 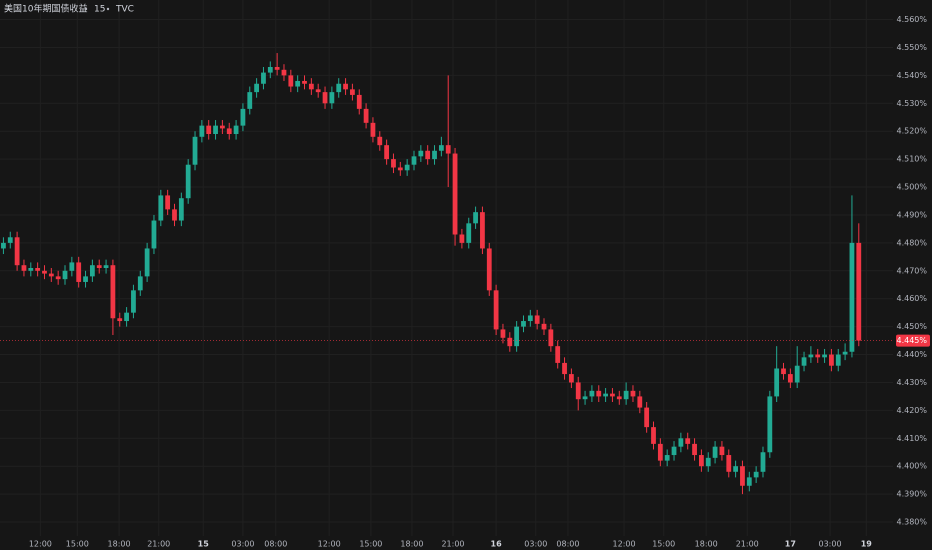 I want to click on y-tick-label: 4.380%, so click(x=911, y=522).